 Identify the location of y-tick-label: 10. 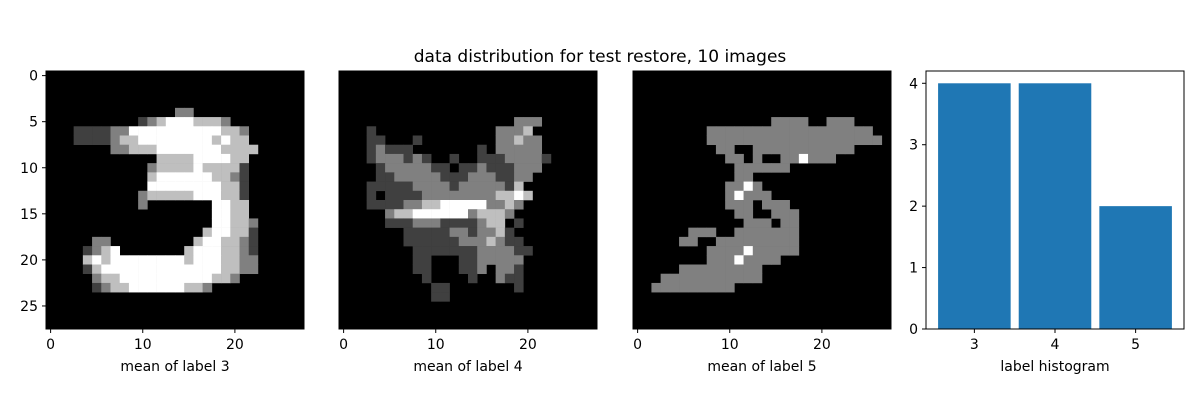
(29, 169).